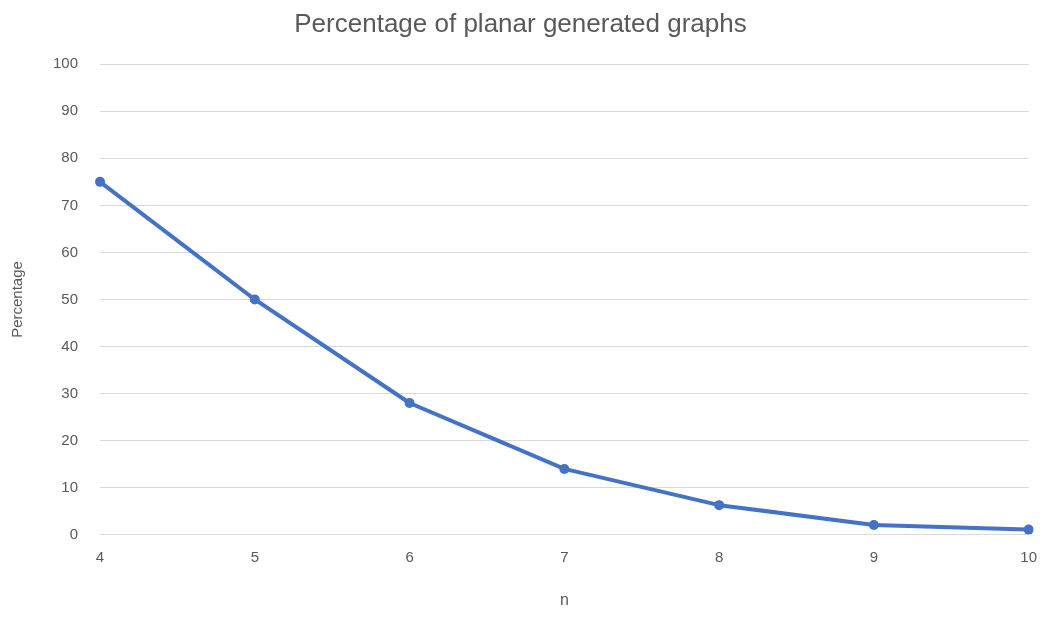  What do you see at coordinates (1028, 556) in the screenshot?
I see `x-tick-label: 10` at bounding box center [1028, 556].